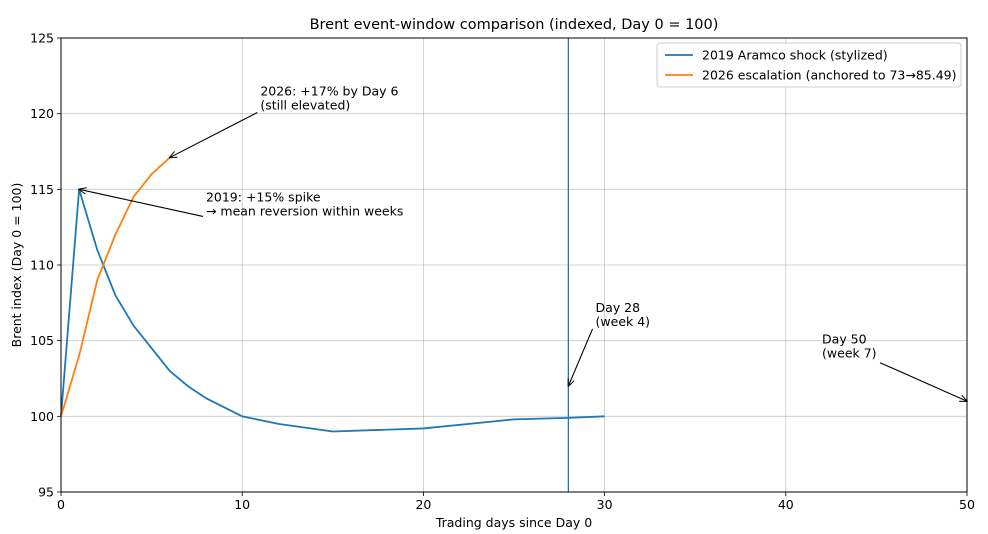 This screenshot has height=534, width=988. I want to click on annotation-2: Day 28(week 4), so click(609, 343).